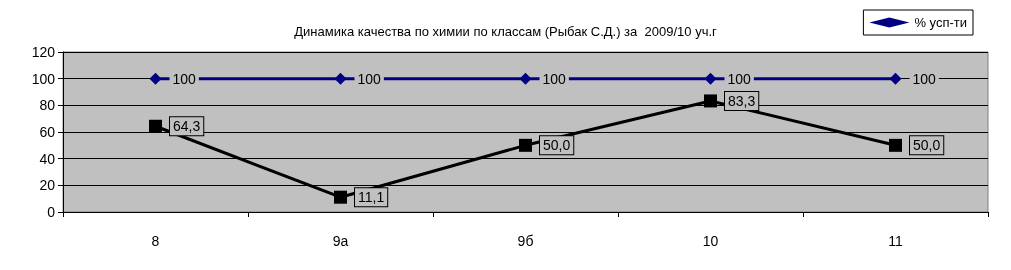 Image resolution: width=1011 pixels, height=270 pixels. What do you see at coordinates (371, 197) in the screenshot?
I see `data-label: 11,1` at bounding box center [371, 197].